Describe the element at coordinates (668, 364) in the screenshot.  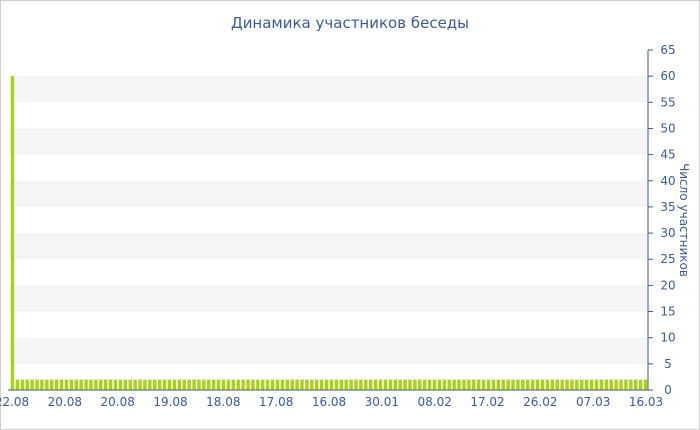
I see `y-tick-label: 5` at that location.